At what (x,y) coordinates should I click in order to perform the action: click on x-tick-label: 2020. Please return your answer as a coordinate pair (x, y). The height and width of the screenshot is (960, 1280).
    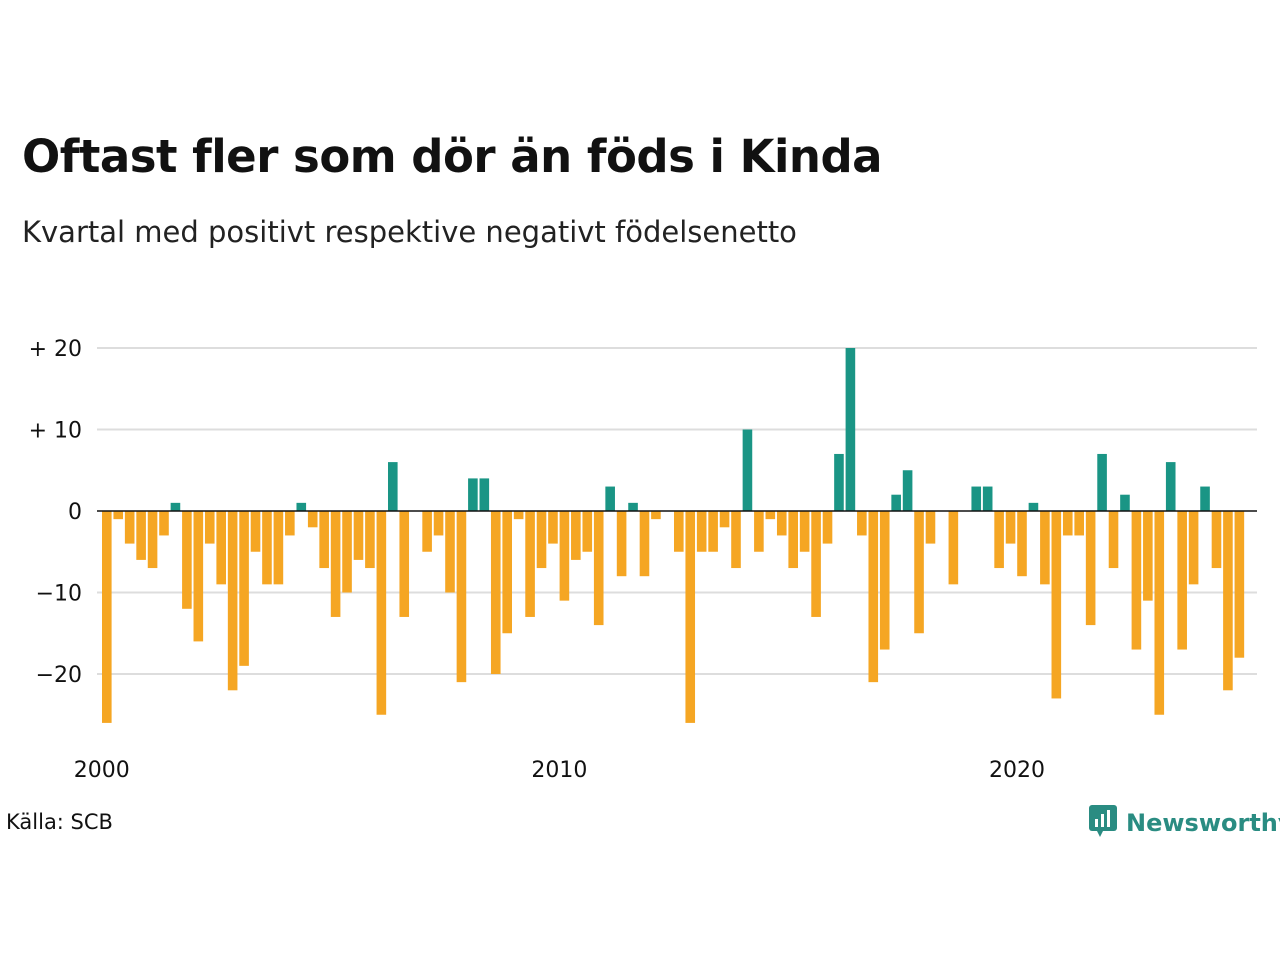
    Looking at the image, I should click on (1017, 770).